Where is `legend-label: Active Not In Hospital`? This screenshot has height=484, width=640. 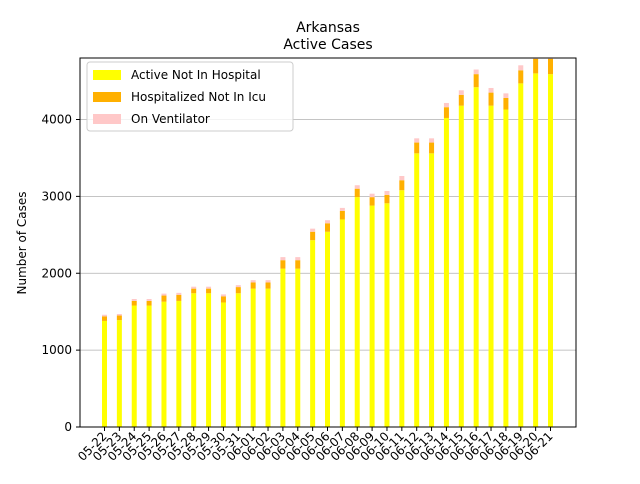
legend-label: Active Not In Hospital is located at coordinates (196, 75).